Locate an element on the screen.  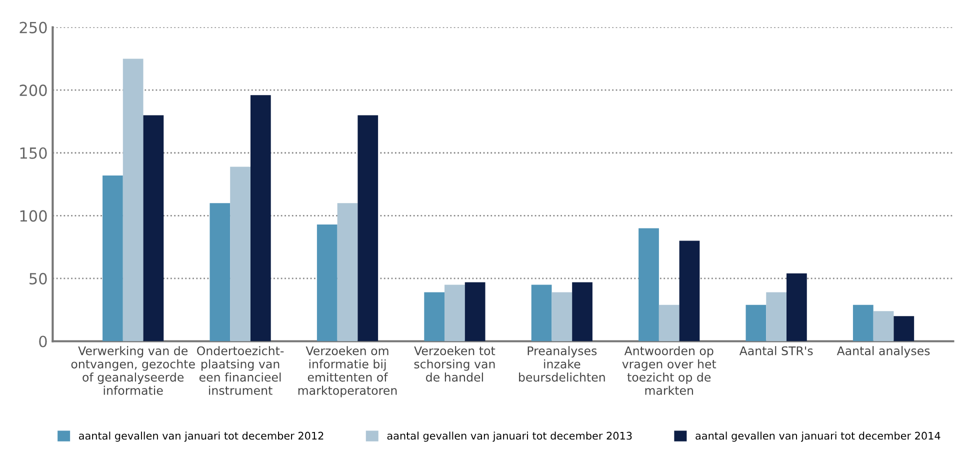
x-tick-label: Verzoeken om informatie bij emittenten of marktoperatoren is located at coordinates (347, 372).